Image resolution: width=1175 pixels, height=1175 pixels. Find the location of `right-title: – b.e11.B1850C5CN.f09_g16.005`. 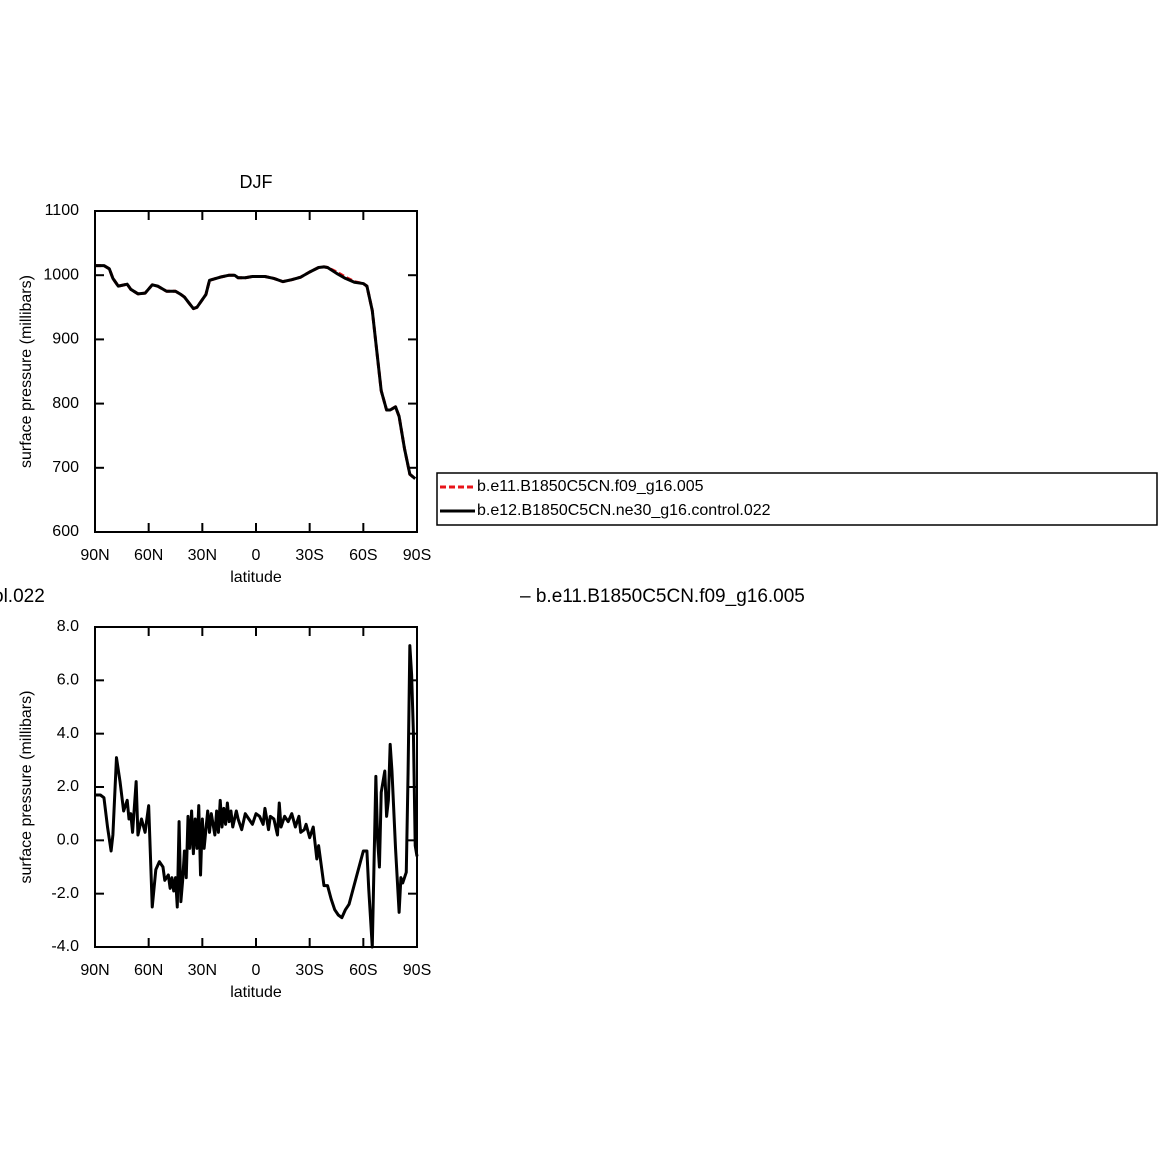

right-title: – b.e11.B1850C5CN.f09_g16.005 is located at coordinates (662, 596).